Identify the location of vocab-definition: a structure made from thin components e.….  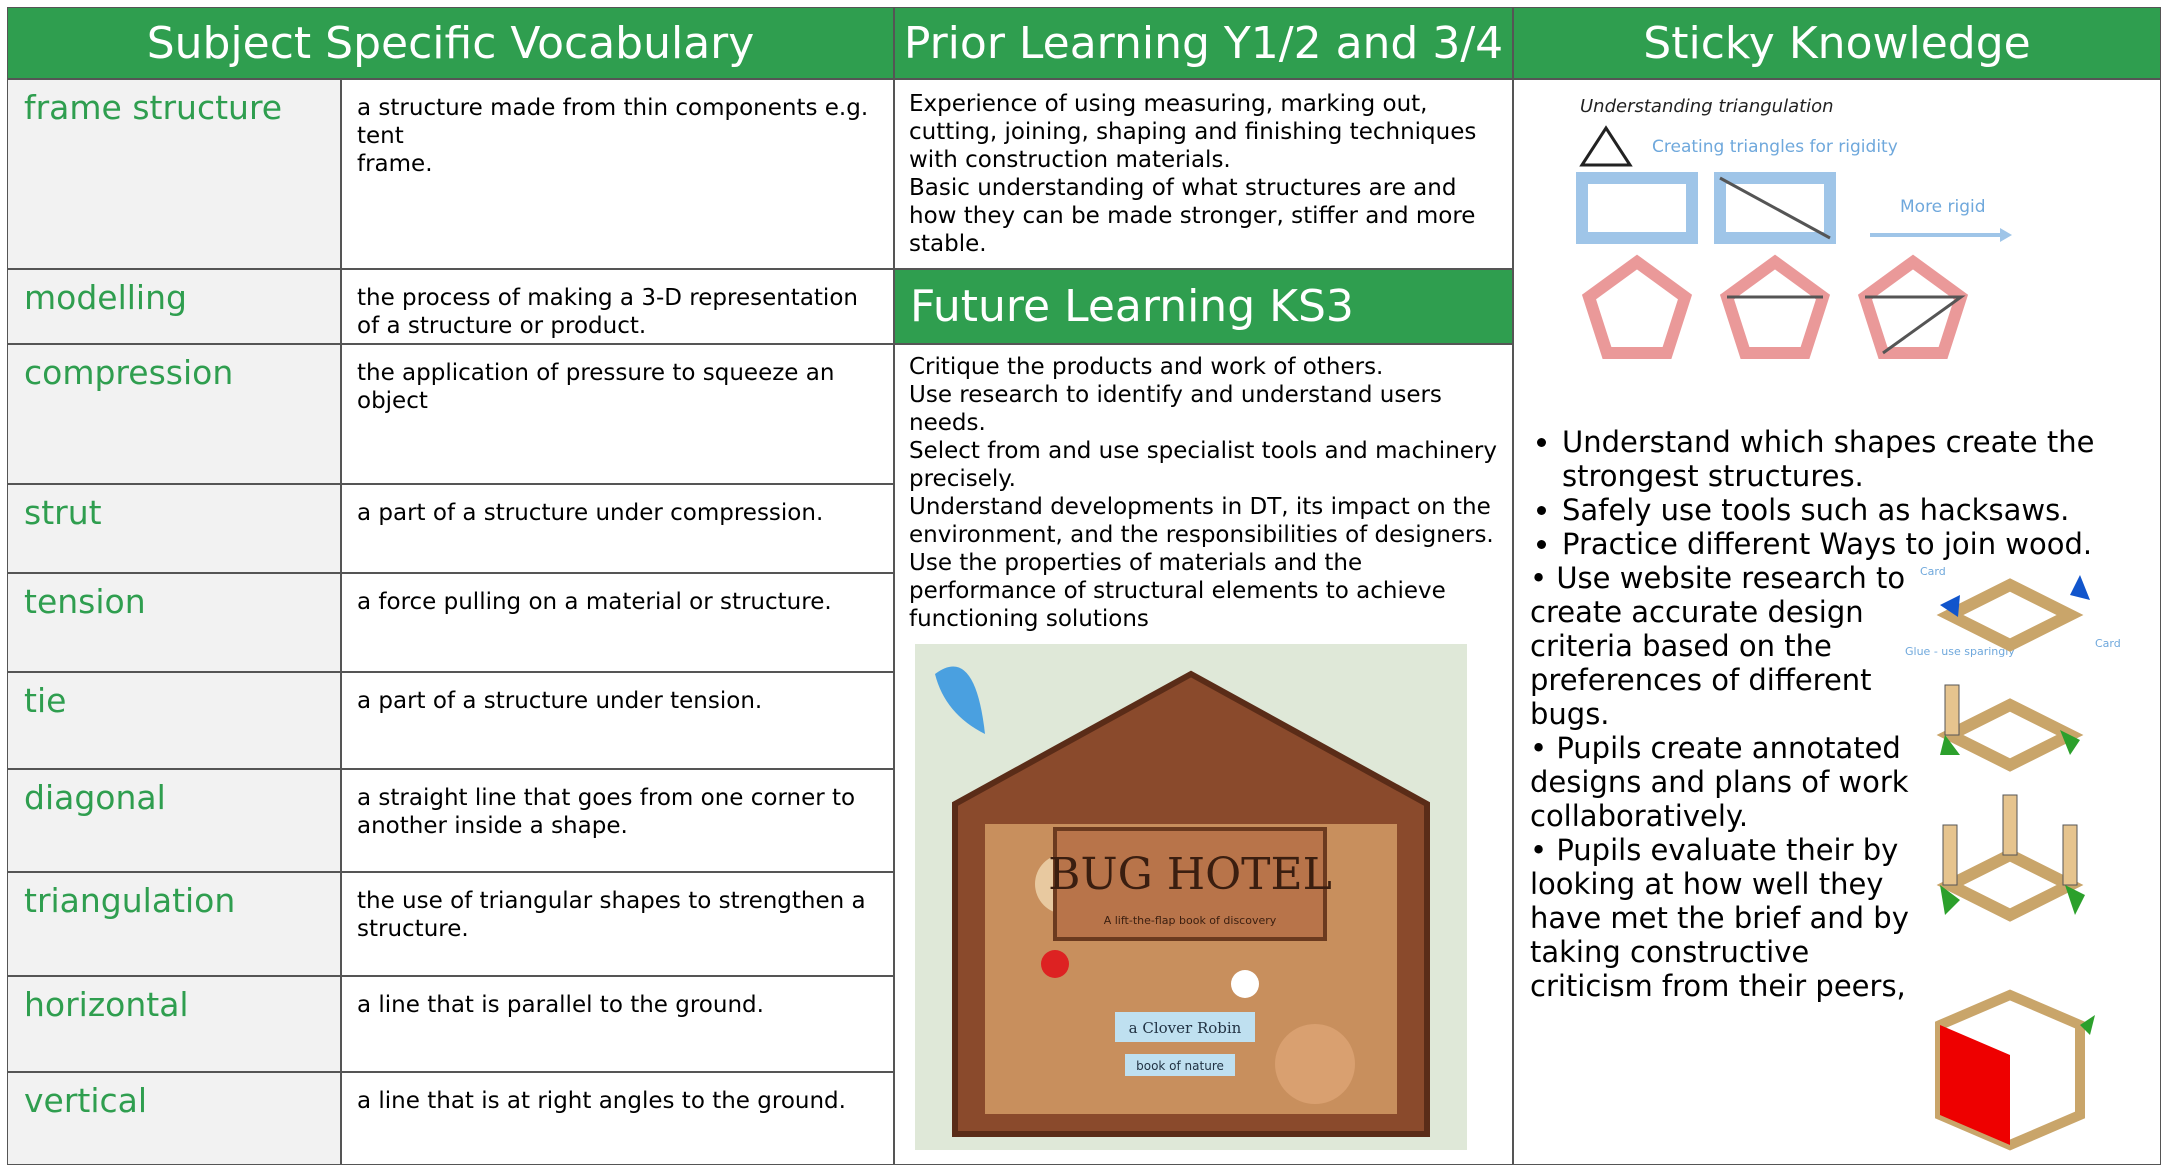
(617, 174).